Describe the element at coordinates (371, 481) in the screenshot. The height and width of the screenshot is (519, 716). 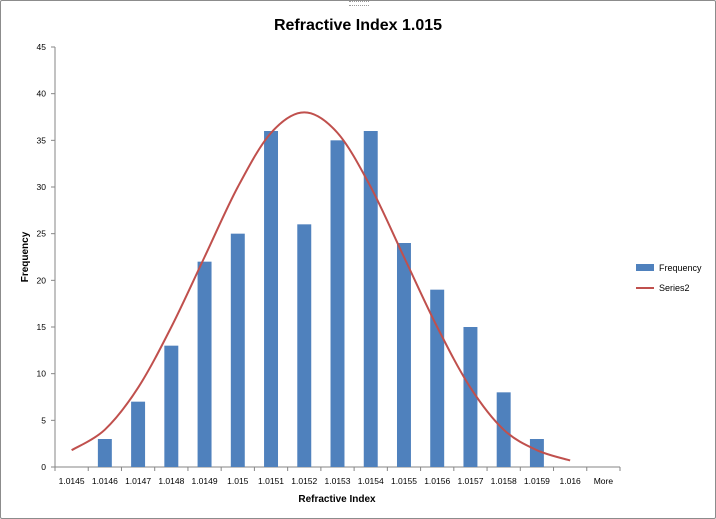
I see `x-tick-label: 1.0154` at that location.